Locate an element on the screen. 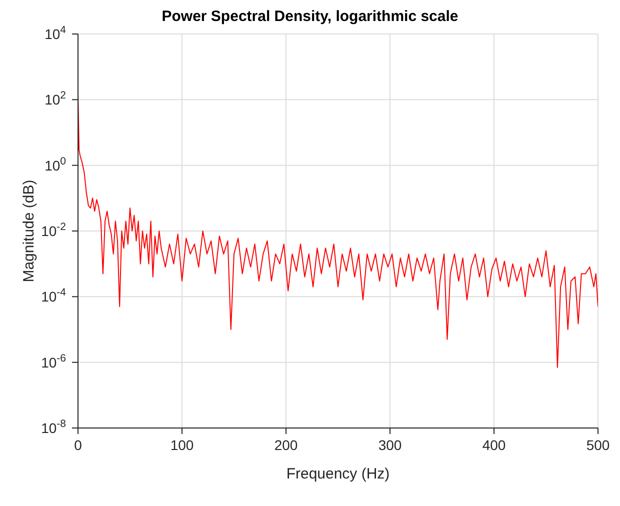  y-tick-label: 10$^{-8}$ is located at coordinates (53, 427).